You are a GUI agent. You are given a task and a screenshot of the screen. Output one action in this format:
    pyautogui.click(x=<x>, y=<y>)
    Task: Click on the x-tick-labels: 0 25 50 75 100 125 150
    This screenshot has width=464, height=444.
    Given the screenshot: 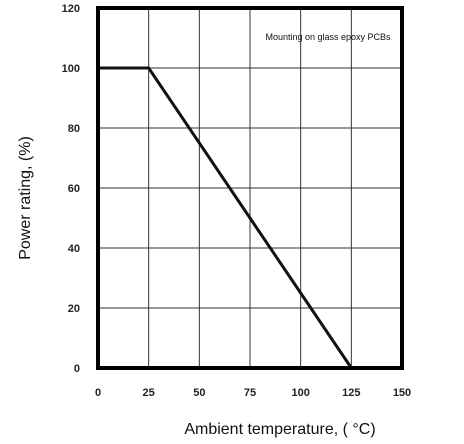 What is the action you would take?
    pyautogui.click(x=253, y=393)
    